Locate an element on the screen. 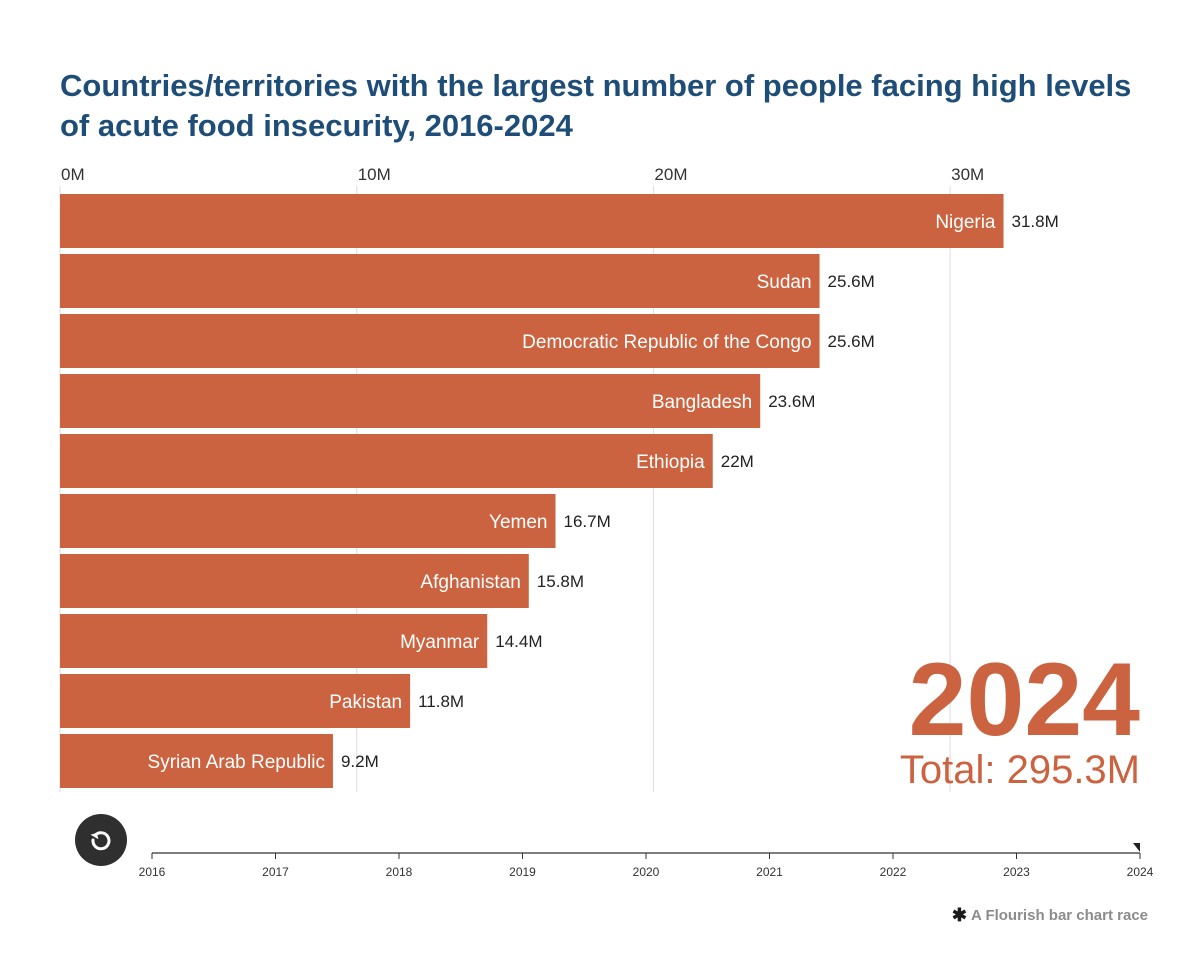  replay-button is located at coordinates (101, 840).